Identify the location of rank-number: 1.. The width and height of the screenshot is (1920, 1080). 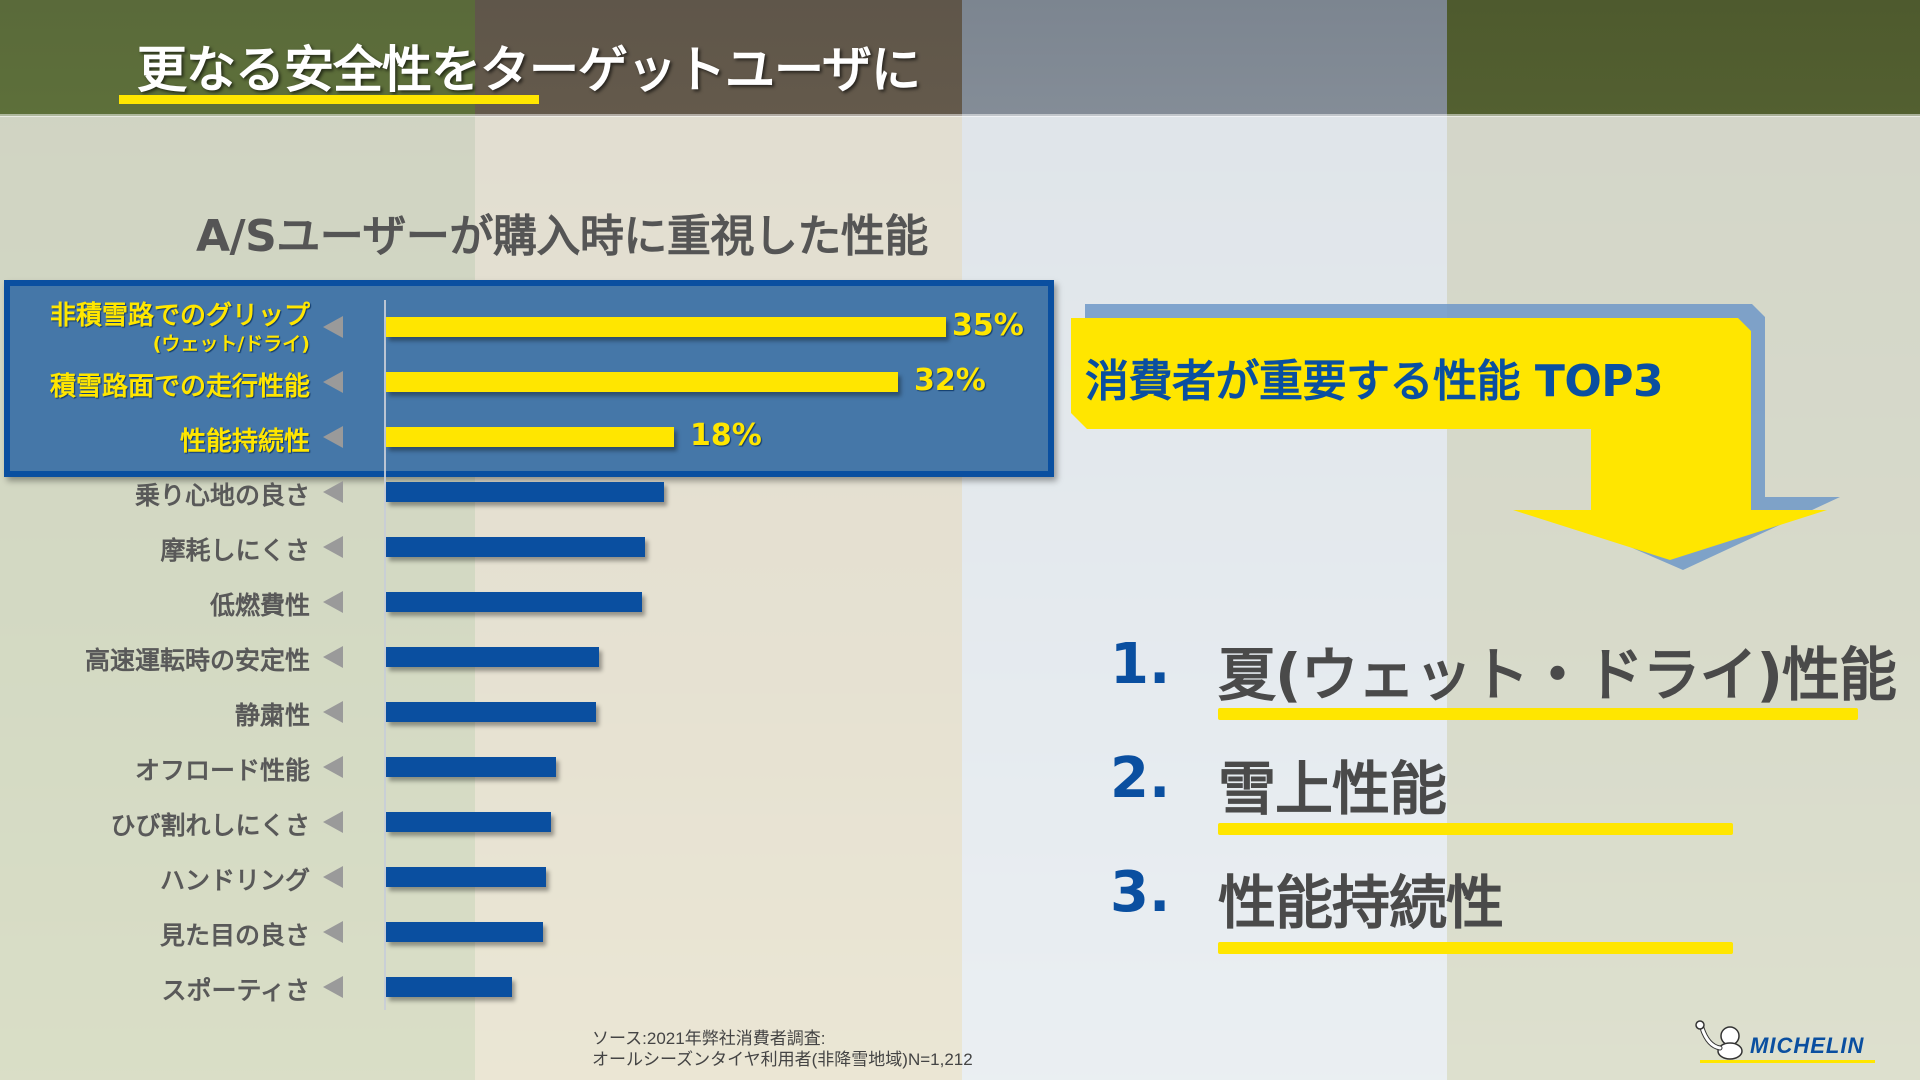
(1140, 664).